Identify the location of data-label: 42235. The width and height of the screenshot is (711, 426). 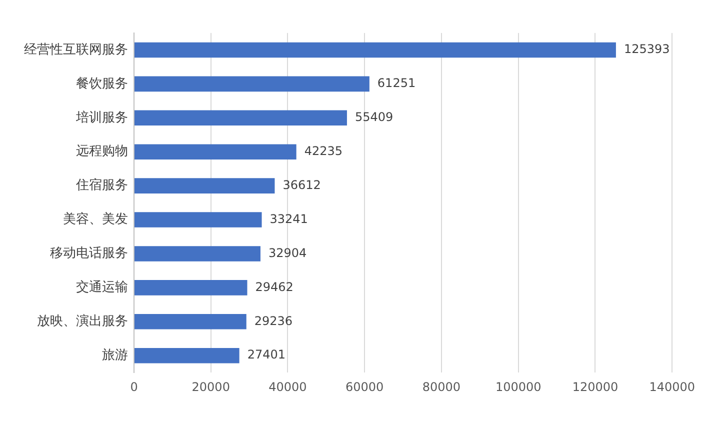
(323, 151).